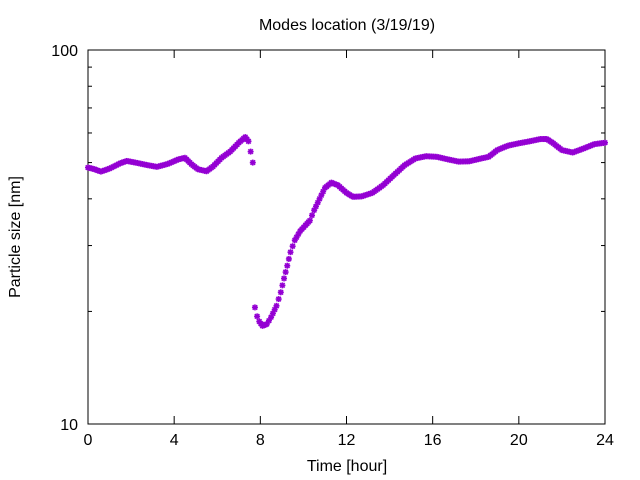 This screenshot has height=480, width=640. I want to click on x-tick-label: 12, so click(347, 440).